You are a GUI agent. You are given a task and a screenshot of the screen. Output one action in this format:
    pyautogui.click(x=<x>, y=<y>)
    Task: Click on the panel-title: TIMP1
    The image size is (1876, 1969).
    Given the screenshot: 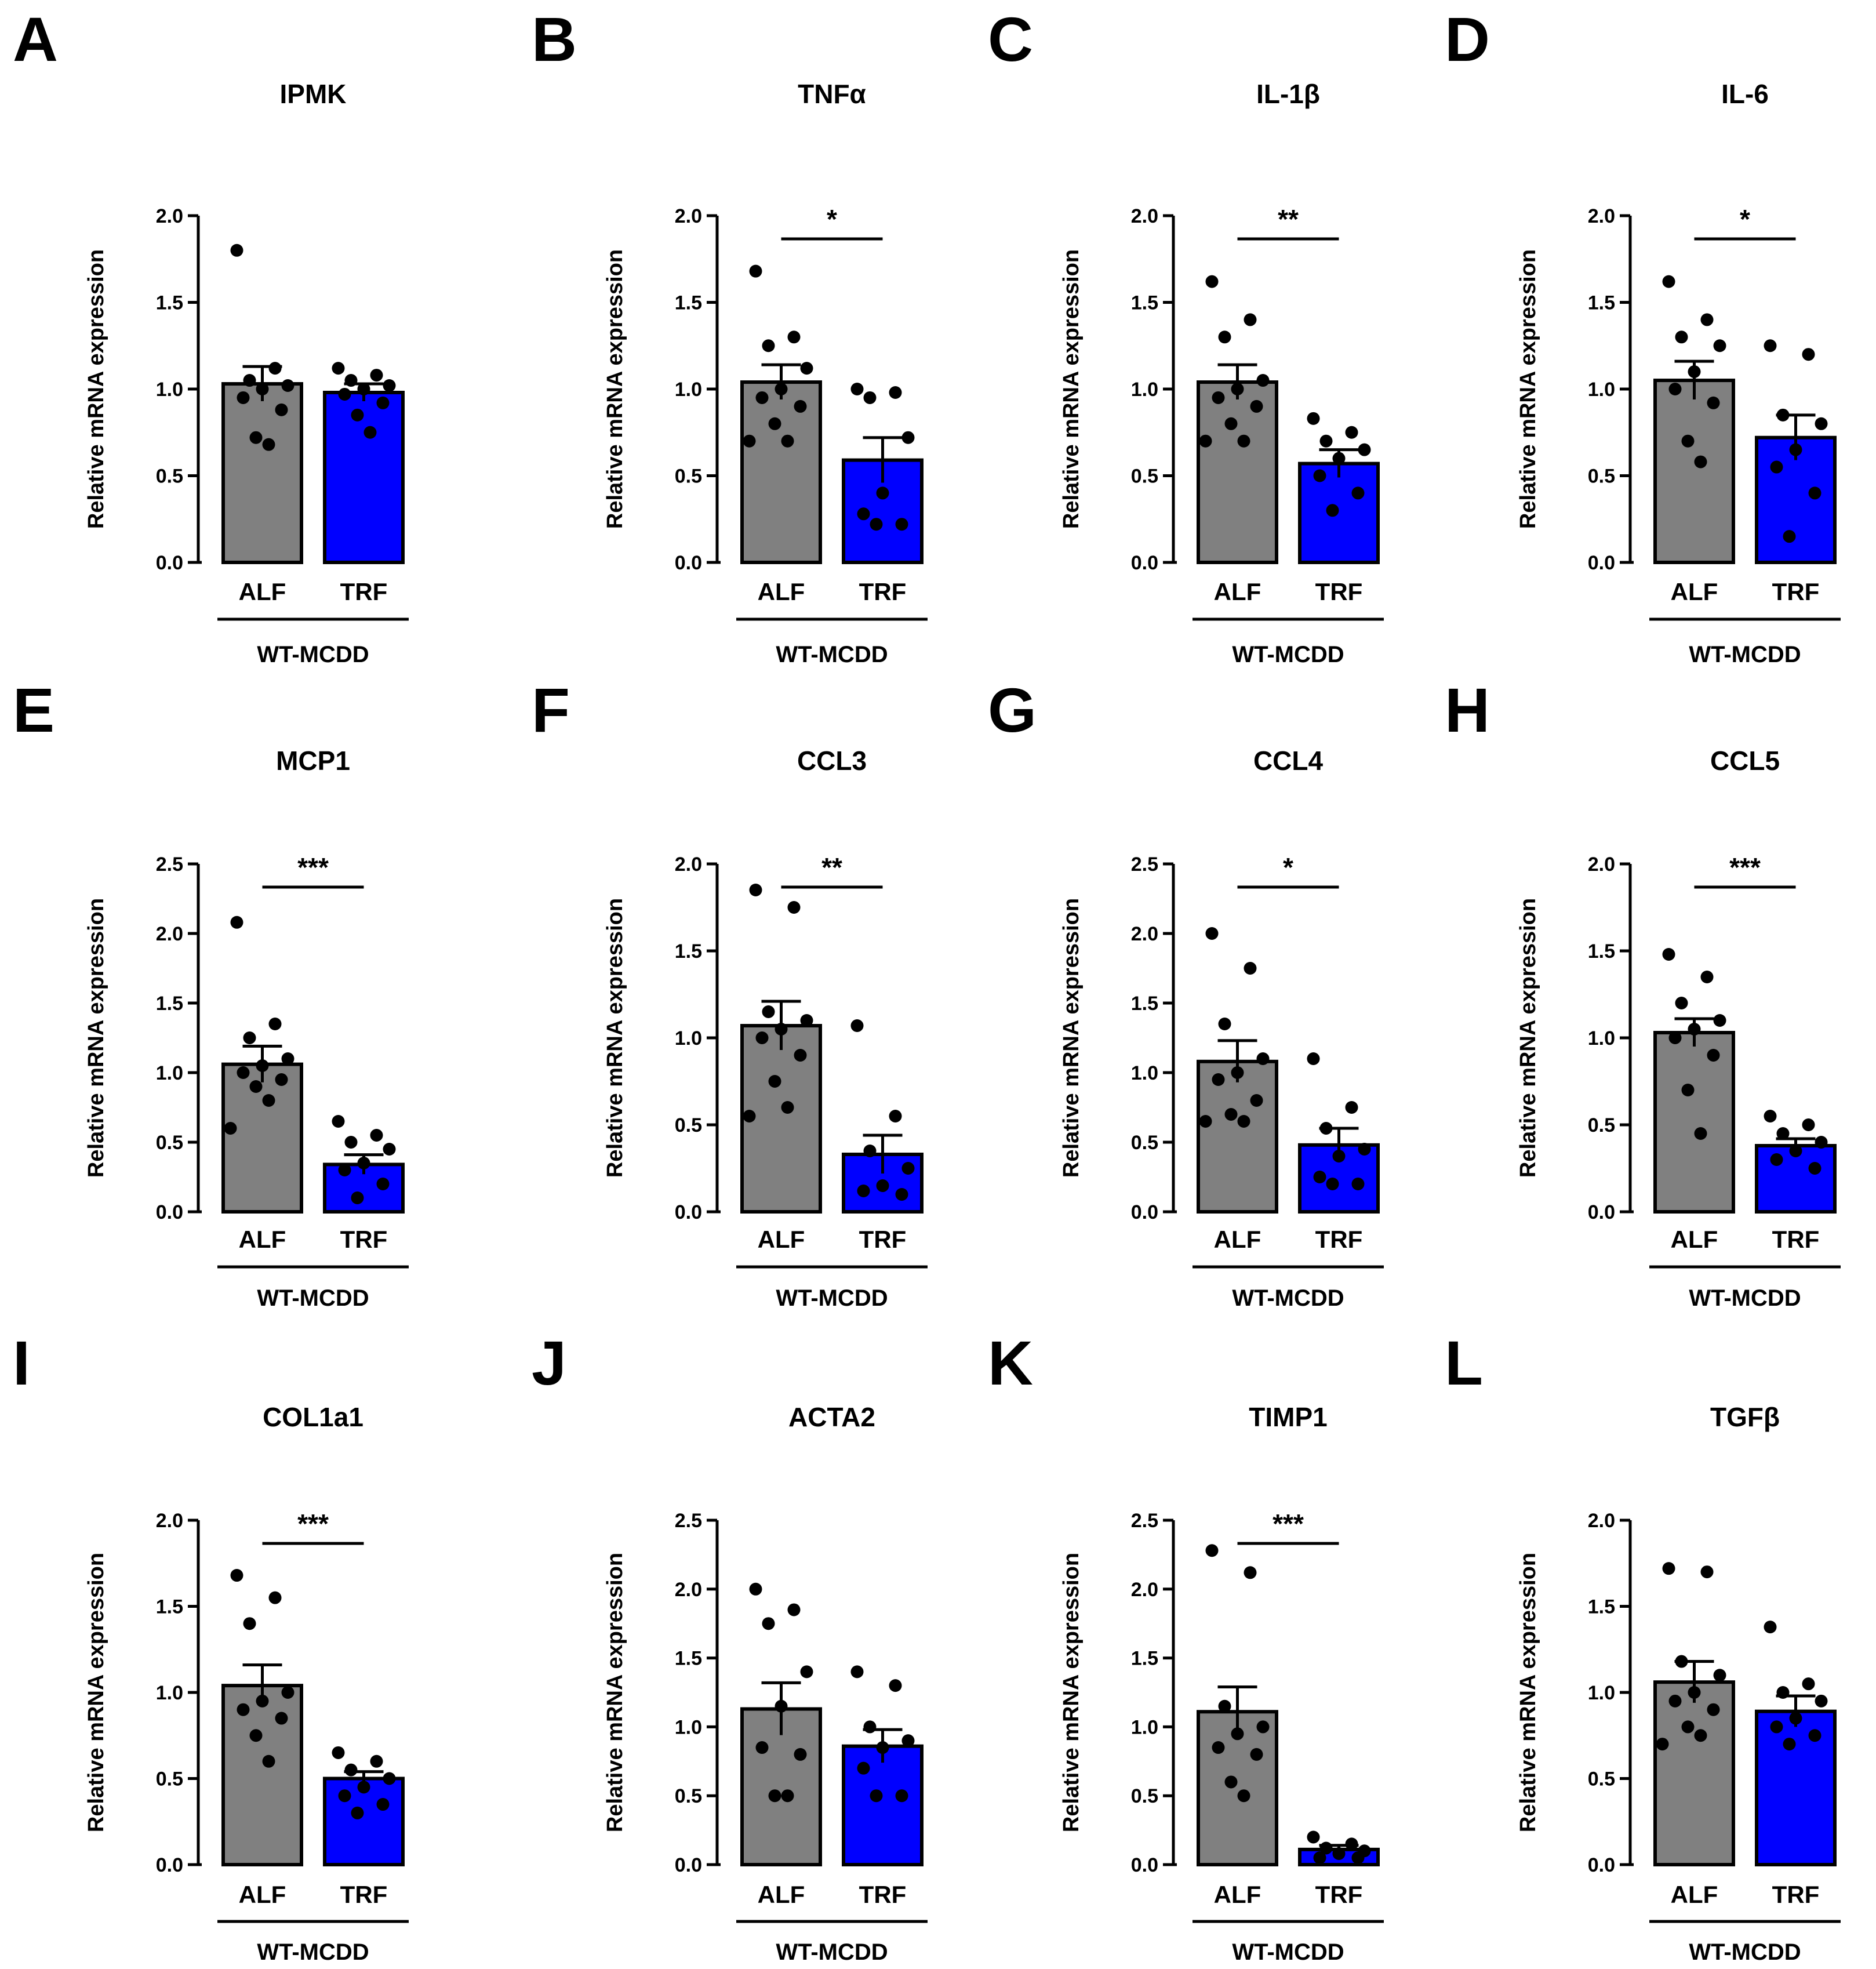 What is the action you would take?
    pyautogui.click(x=1288, y=1417)
    